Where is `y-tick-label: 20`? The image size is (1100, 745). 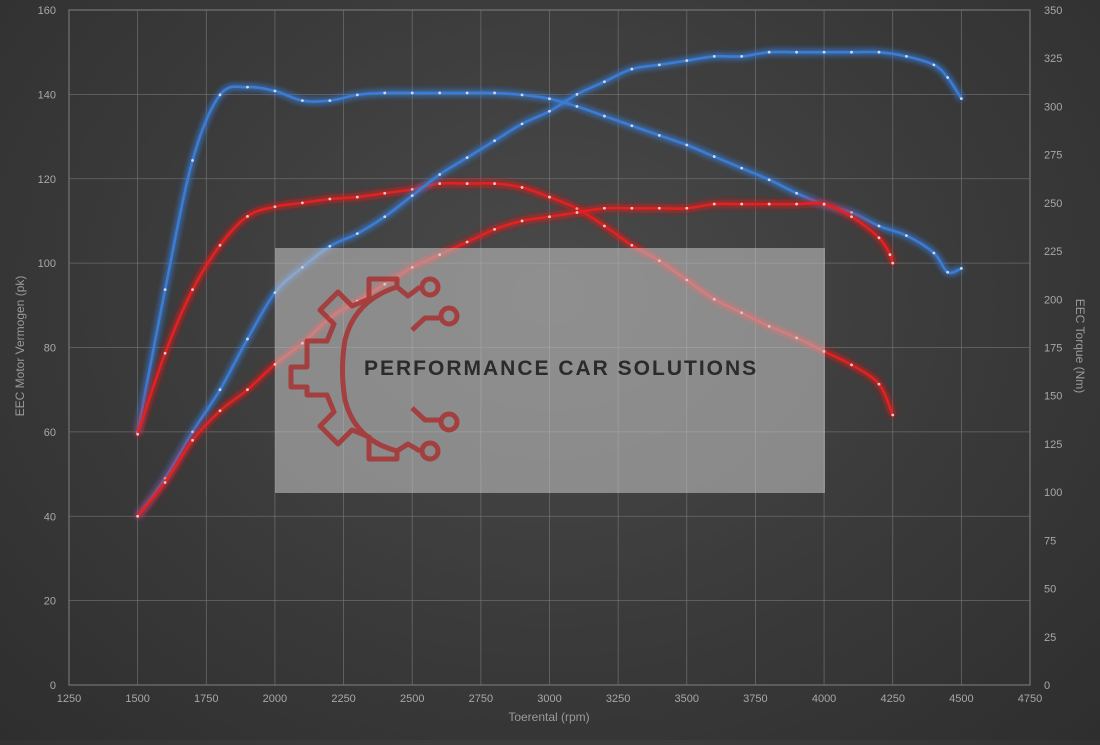 y-tick-label: 20 is located at coordinates (50, 602).